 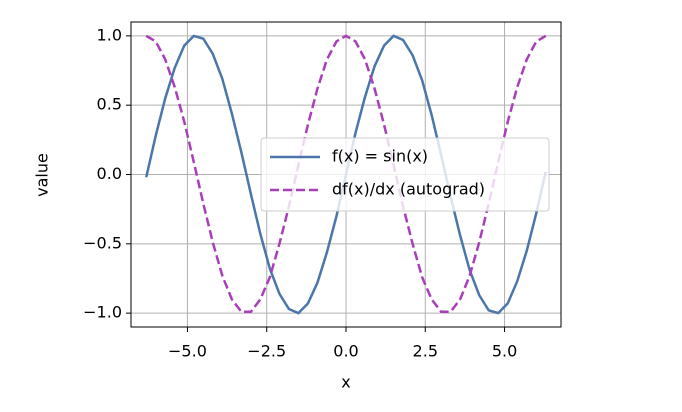 What do you see at coordinates (380, 156) in the screenshot?
I see `legend-label: f(x) = sin(x)` at bounding box center [380, 156].